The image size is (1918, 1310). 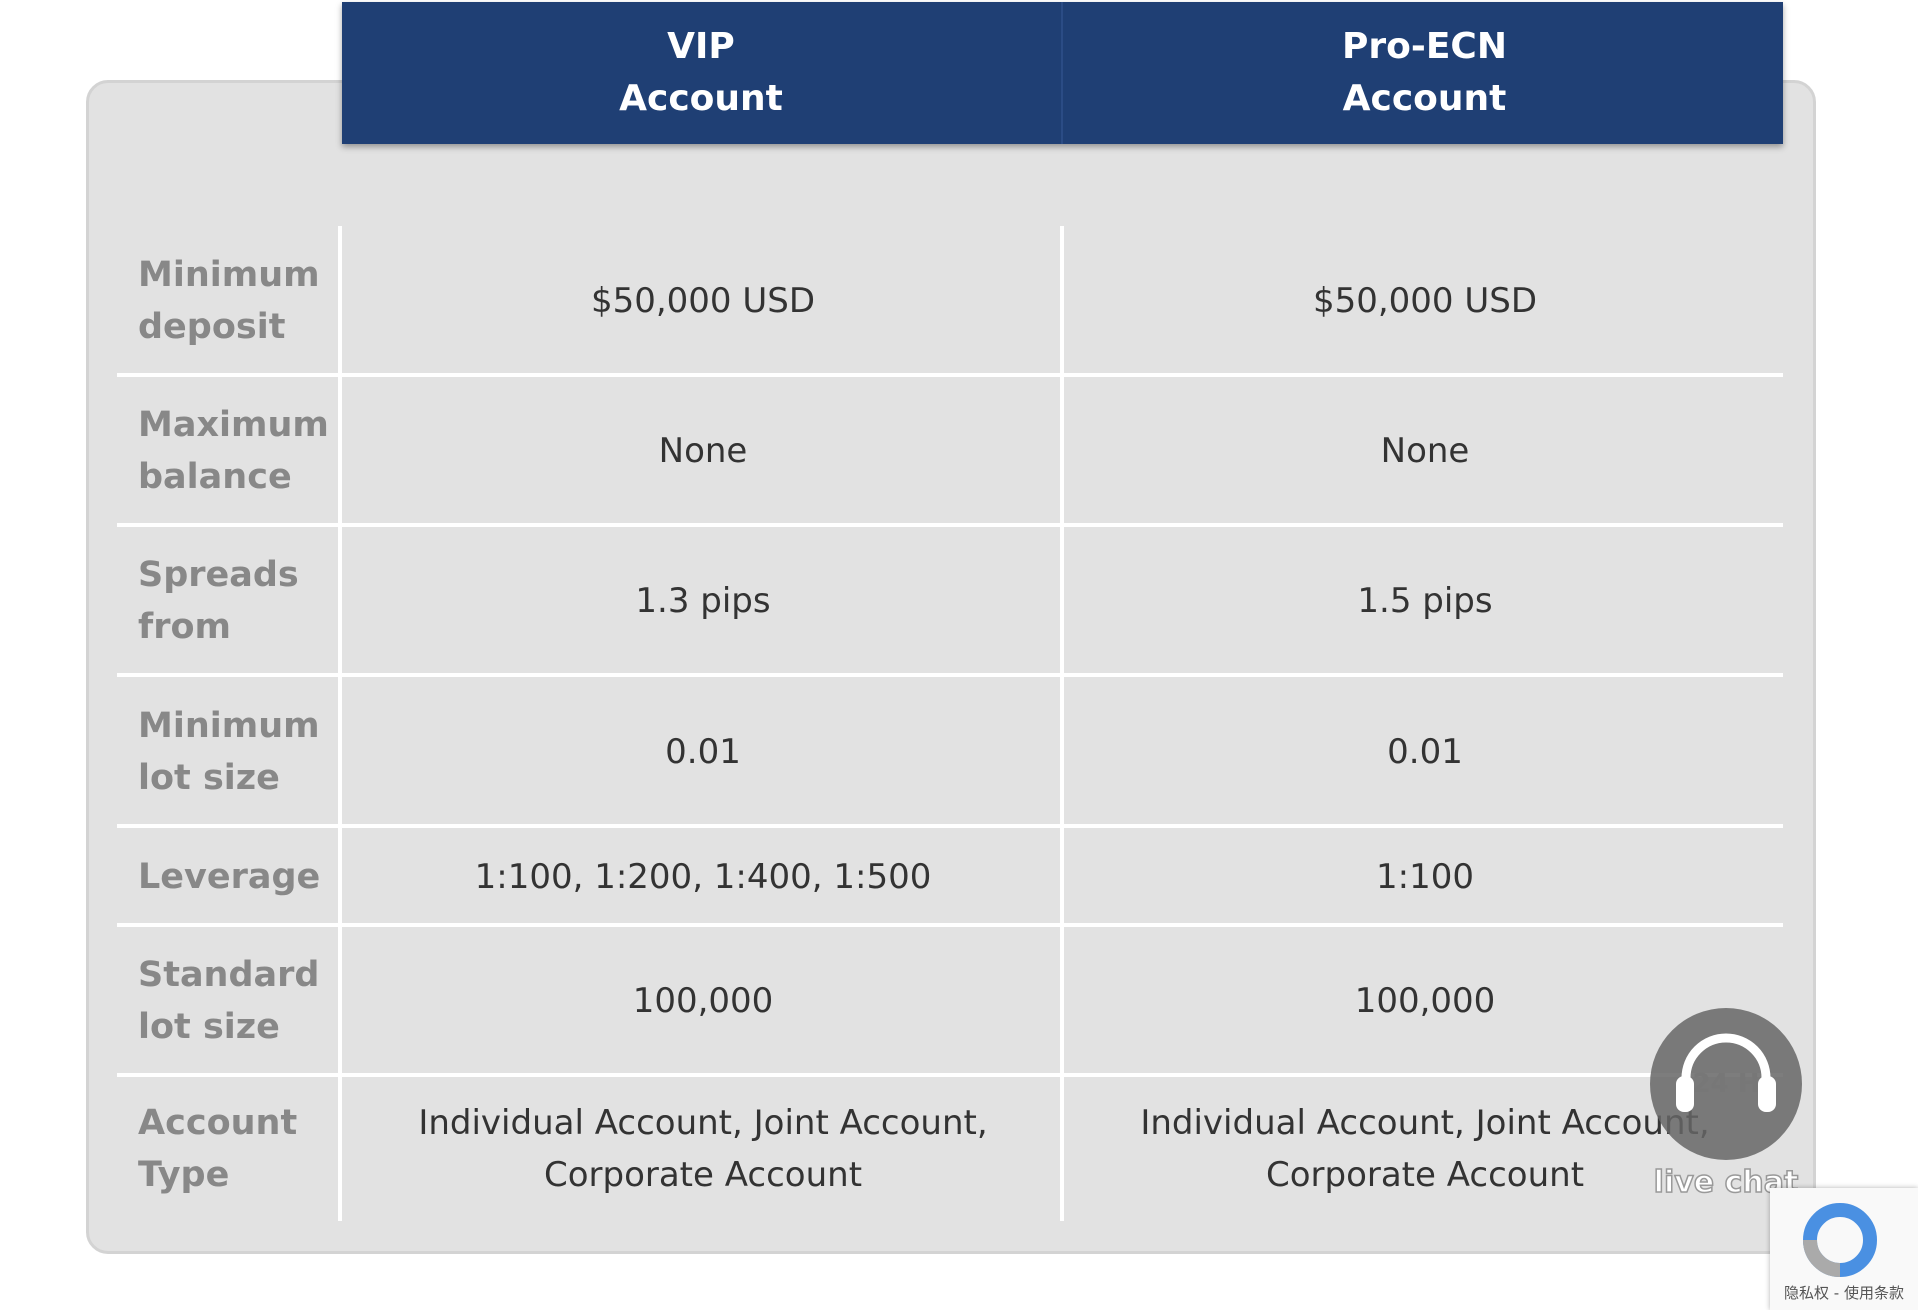 I want to click on row-label: Minimum deposit, so click(x=228, y=301).